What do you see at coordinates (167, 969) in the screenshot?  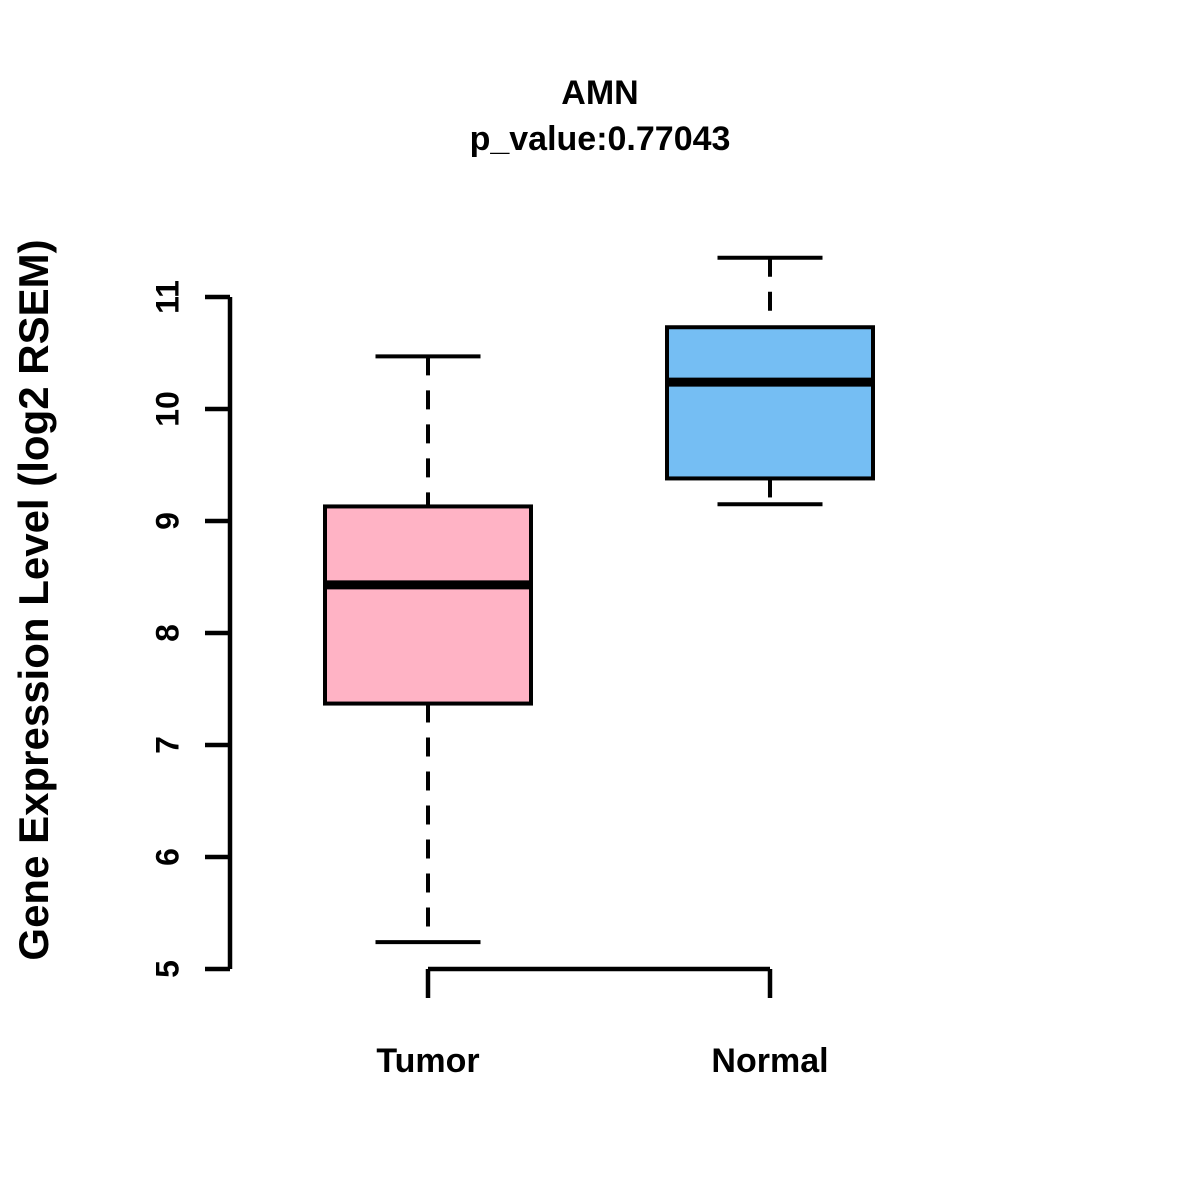 I see `y-tick-label: 5` at bounding box center [167, 969].